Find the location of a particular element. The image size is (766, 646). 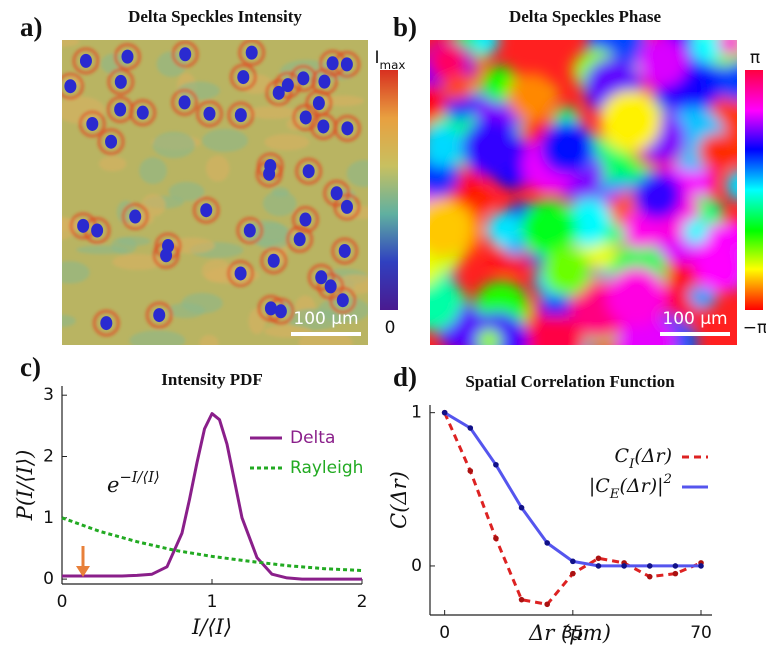

scalebar-label: 100 µm is located at coordinates (694, 319).